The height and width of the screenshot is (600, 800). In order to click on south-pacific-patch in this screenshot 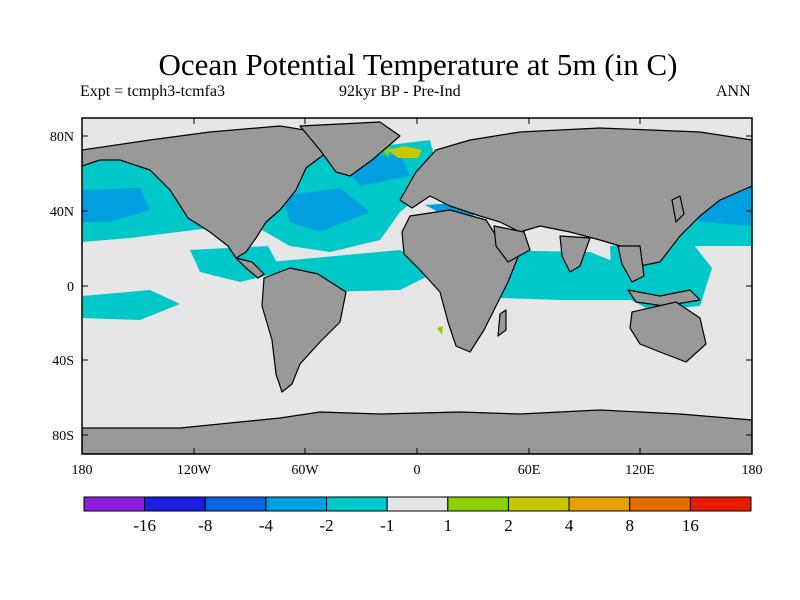, I will do `click(131, 305)`.